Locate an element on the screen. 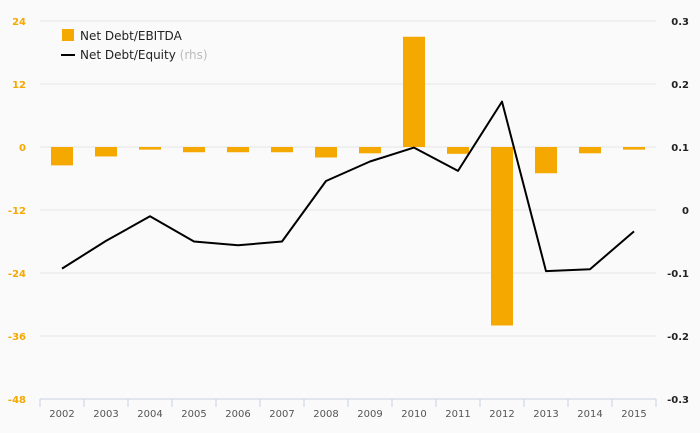  left-tick-label: -12 is located at coordinates (17, 211).